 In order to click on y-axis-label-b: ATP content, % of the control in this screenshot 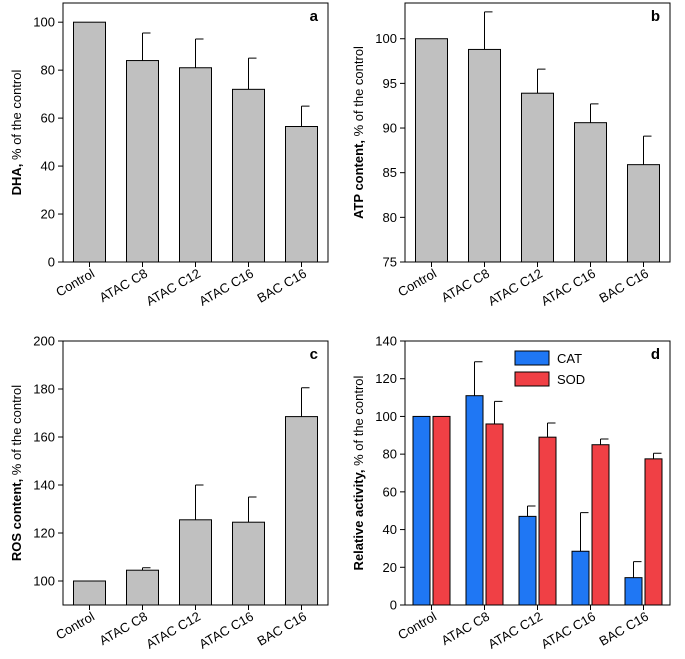, I will do `click(358, 132)`.